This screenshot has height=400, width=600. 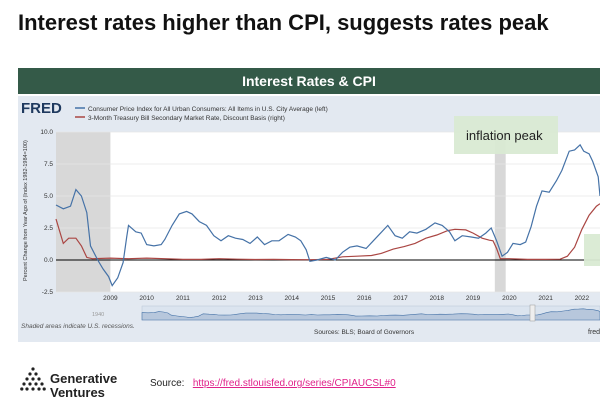 What do you see at coordinates (48, 164) in the screenshot?
I see `y-tick-label: 7.5` at bounding box center [48, 164].